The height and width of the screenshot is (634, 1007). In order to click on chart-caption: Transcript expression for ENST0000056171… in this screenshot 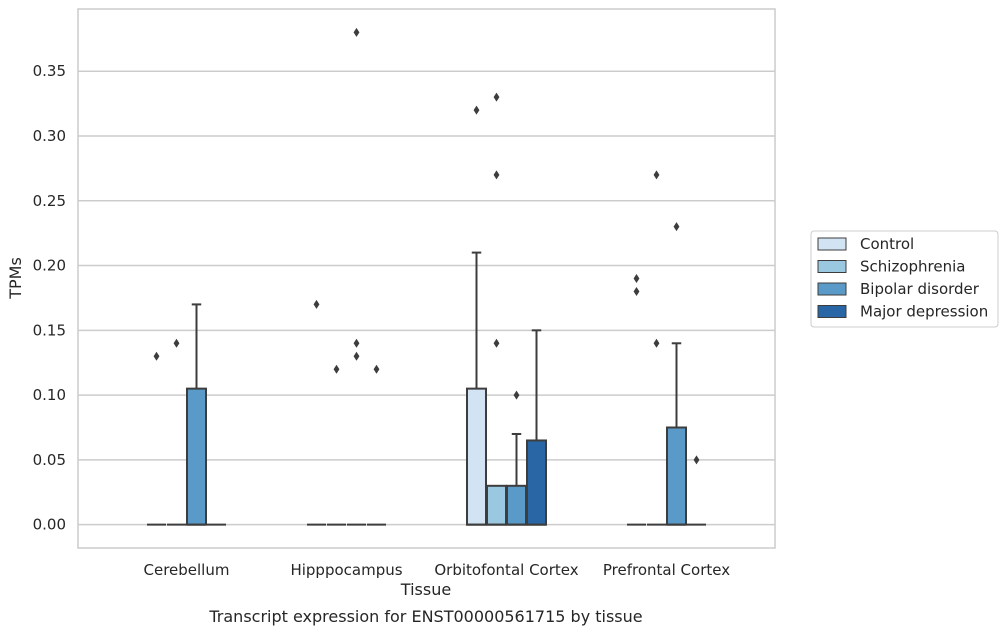, I will do `click(425, 616)`.